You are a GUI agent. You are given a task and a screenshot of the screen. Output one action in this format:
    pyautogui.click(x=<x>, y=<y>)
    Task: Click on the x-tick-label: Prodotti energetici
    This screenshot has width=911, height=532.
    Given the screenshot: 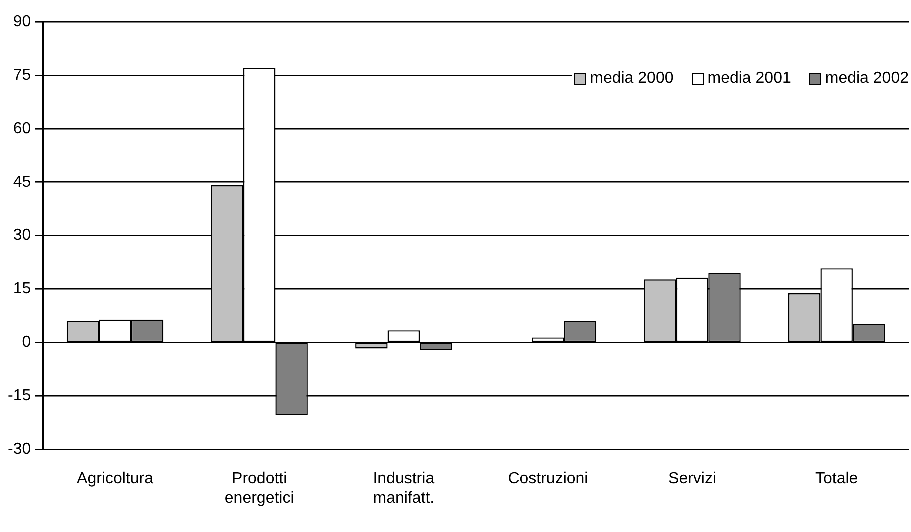 What is the action you would take?
    pyautogui.click(x=259, y=488)
    